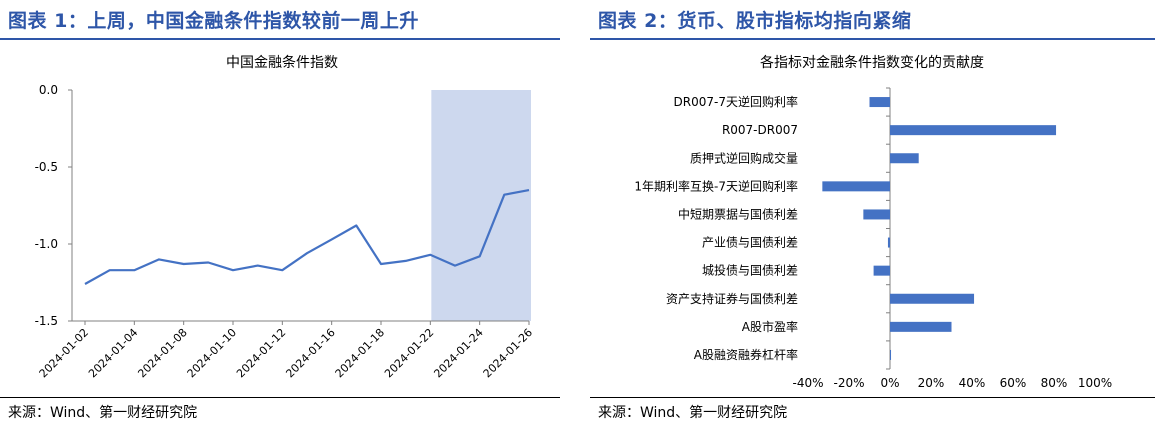  What do you see at coordinates (360, 353) in the screenshot?
I see `x-tick-label: 2024-01-18` at bounding box center [360, 353].